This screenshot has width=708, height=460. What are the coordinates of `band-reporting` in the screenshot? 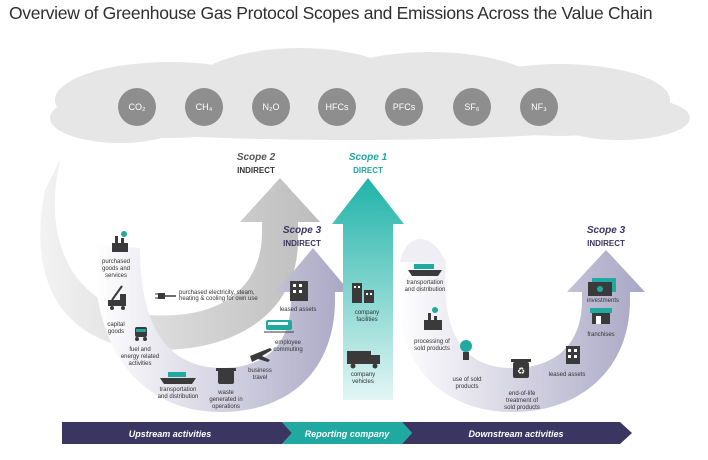 It's located at (347, 433).